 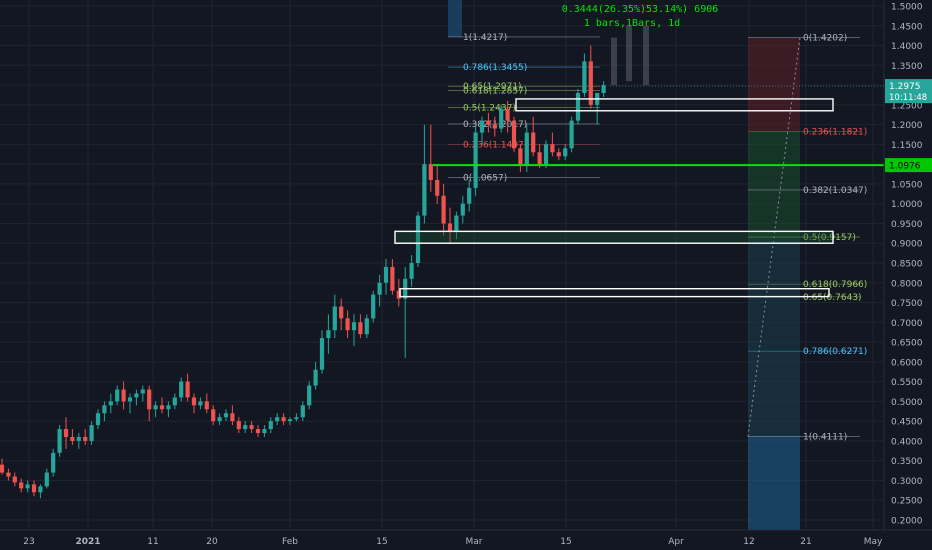 What do you see at coordinates (907, 8) in the screenshot?
I see `y-tick-label: 1.5000` at bounding box center [907, 8].